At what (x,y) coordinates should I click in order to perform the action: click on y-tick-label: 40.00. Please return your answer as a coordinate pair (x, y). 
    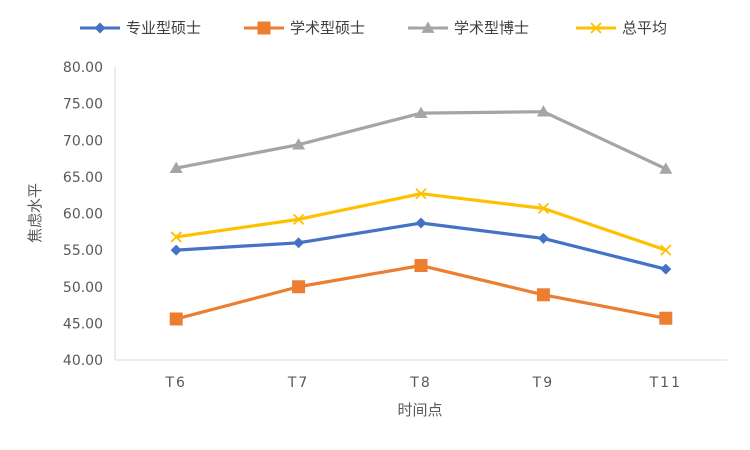
    Looking at the image, I should click on (83, 361).